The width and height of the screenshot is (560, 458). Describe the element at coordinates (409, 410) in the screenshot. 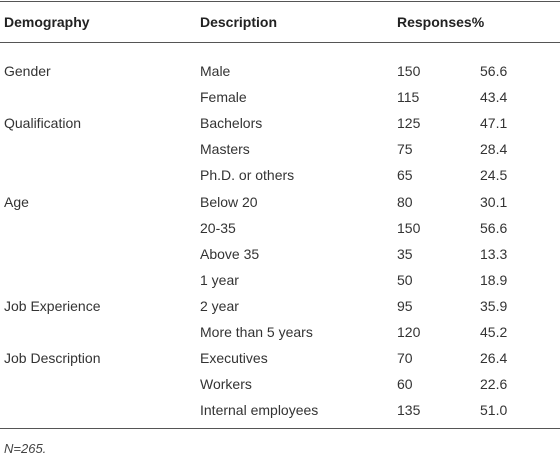

I see `count-cell: 135` at that location.